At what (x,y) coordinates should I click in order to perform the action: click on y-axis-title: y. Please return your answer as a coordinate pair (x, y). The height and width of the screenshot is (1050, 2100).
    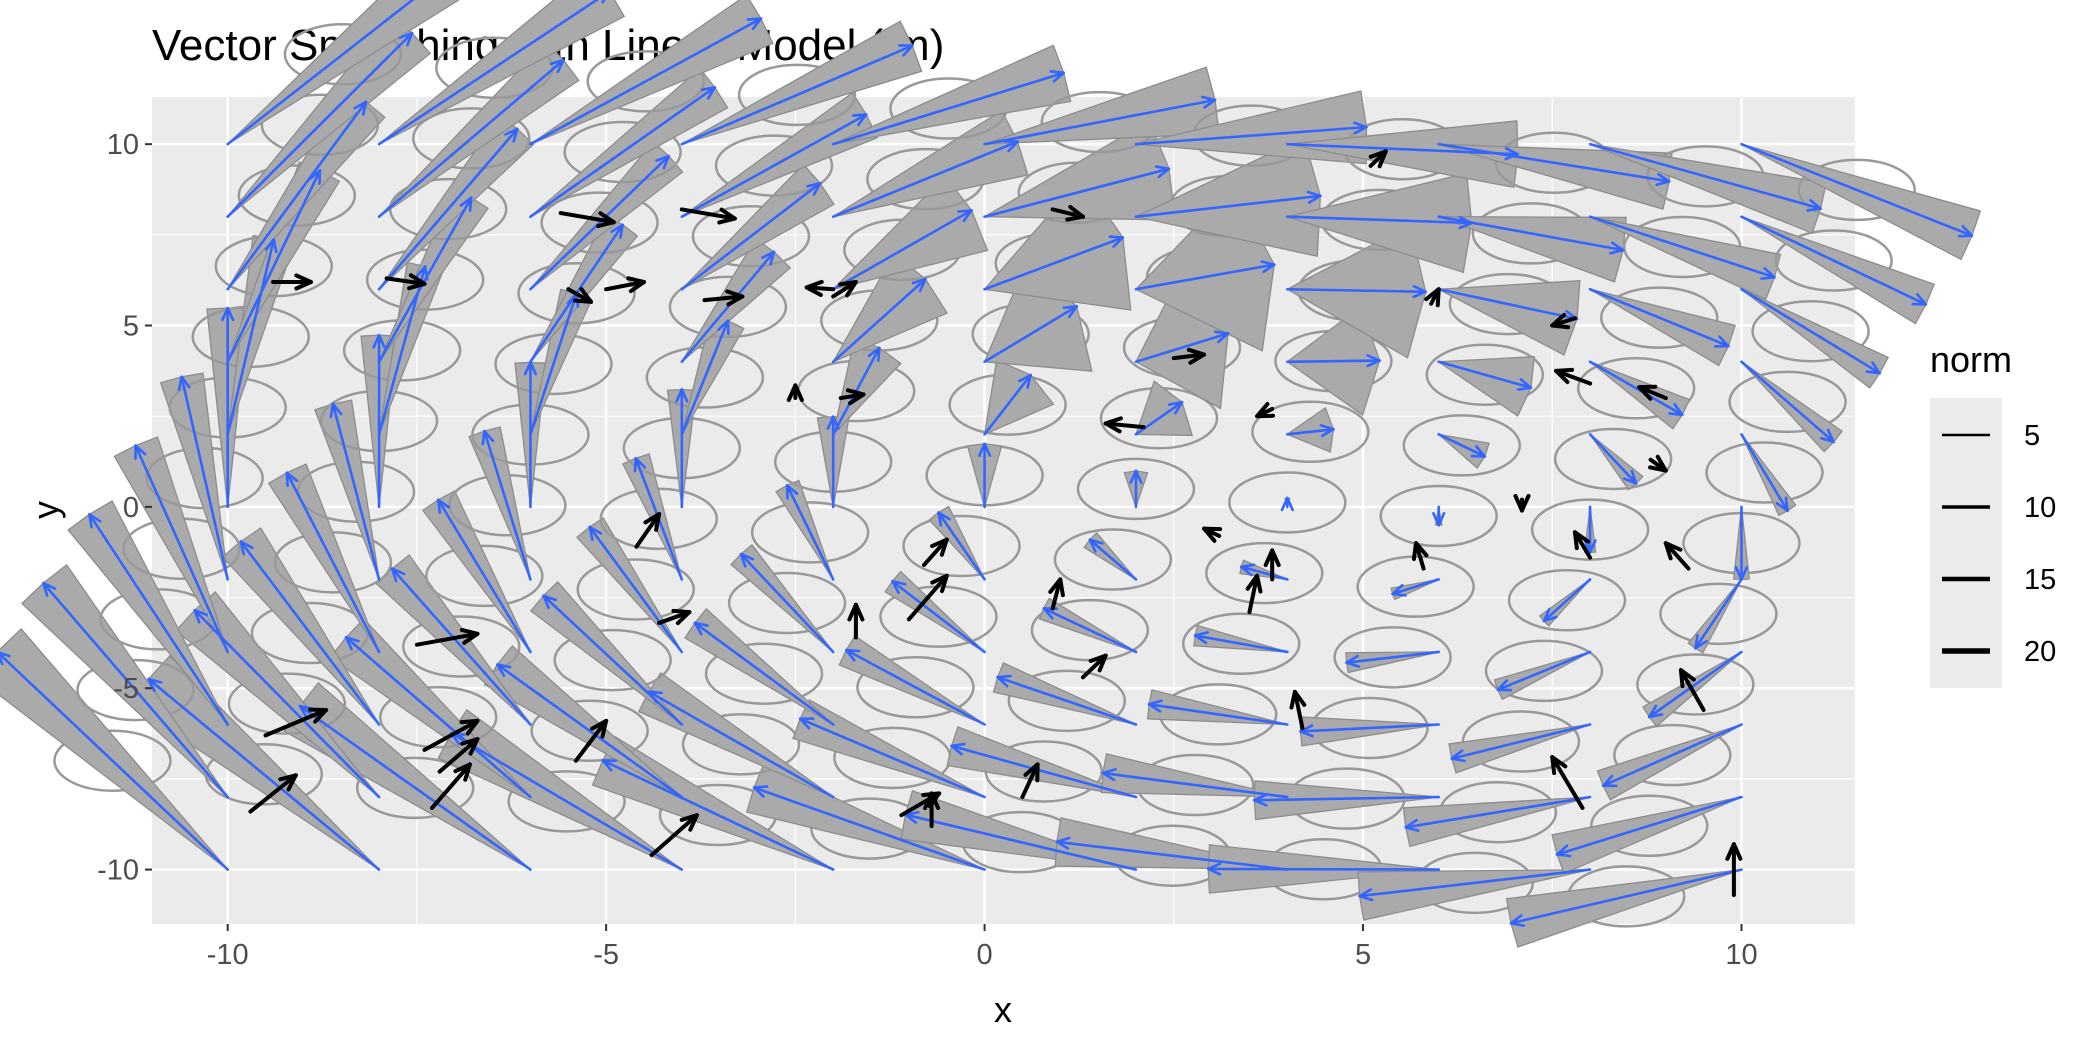
    Looking at the image, I should click on (45, 510).